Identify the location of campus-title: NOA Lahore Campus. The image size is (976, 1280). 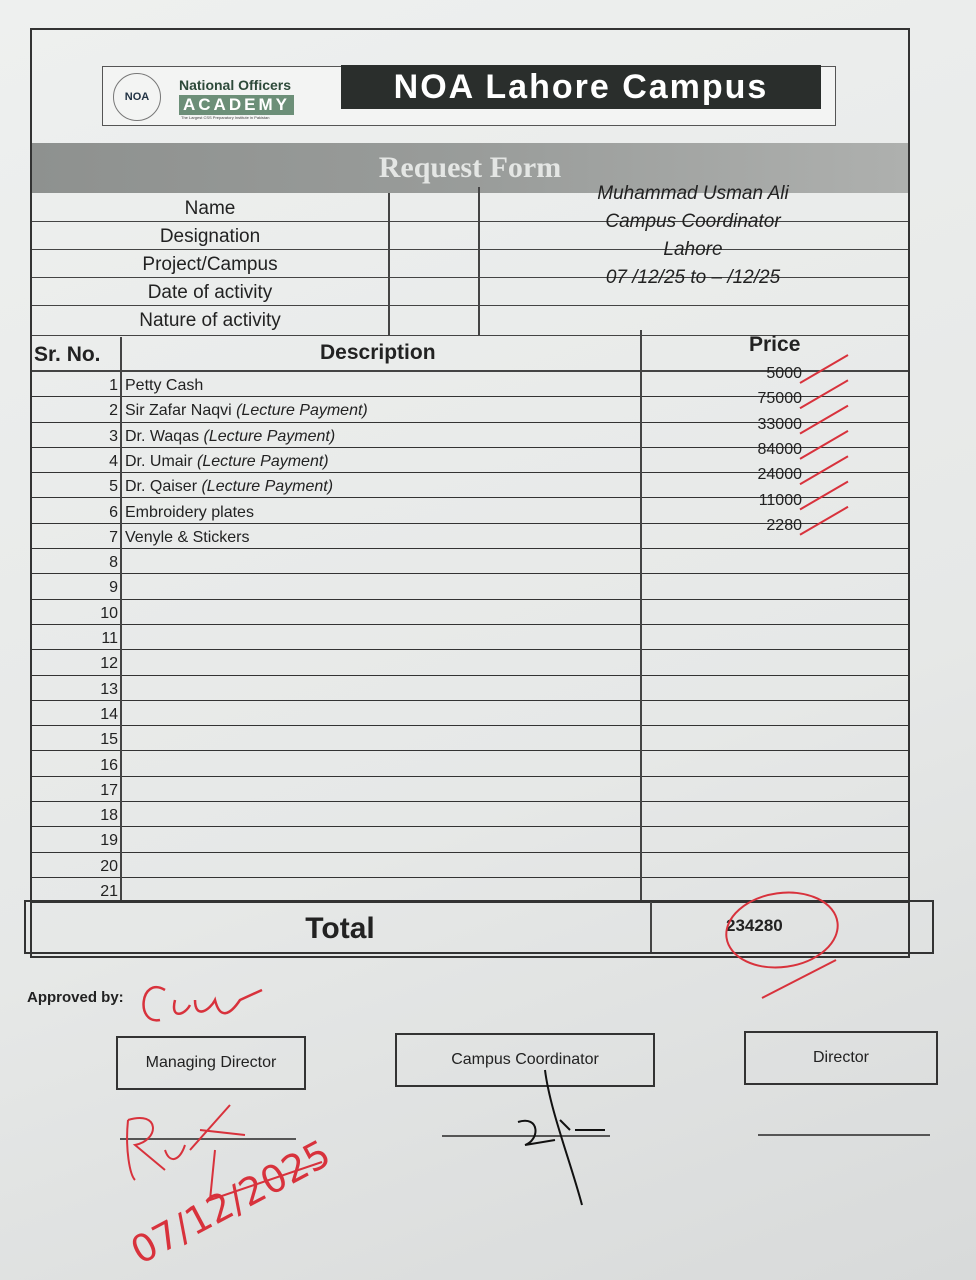
(581, 87).